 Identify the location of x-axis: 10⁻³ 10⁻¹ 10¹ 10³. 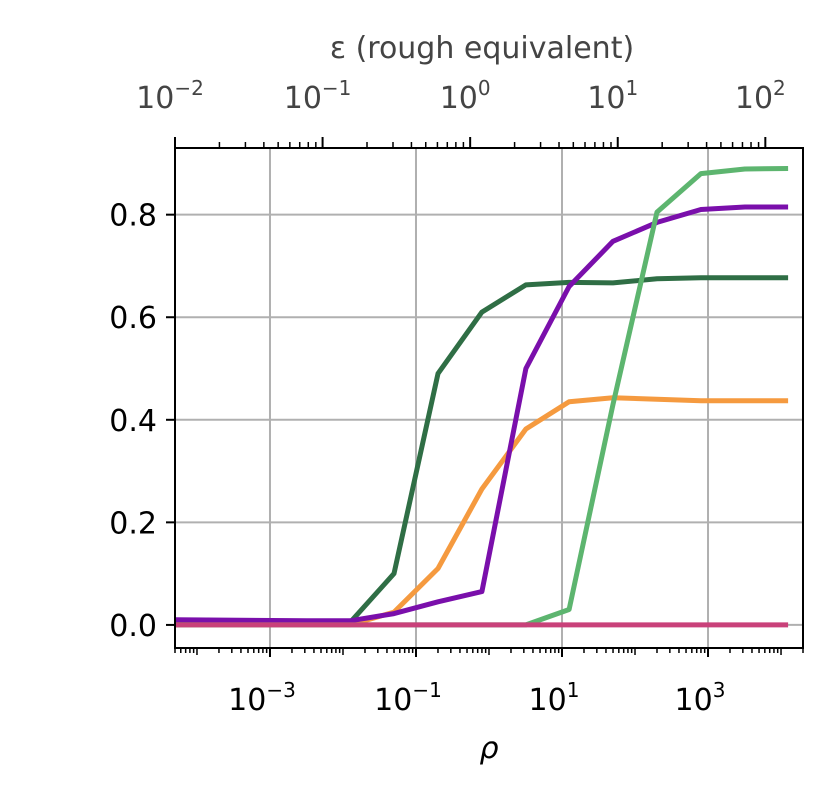
(489, 683).